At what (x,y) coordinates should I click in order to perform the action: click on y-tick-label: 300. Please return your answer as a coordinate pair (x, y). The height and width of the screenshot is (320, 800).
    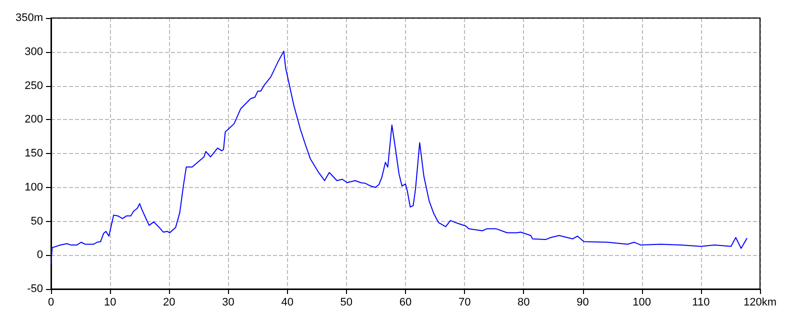
    Looking at the image, I should click on (33, 52).